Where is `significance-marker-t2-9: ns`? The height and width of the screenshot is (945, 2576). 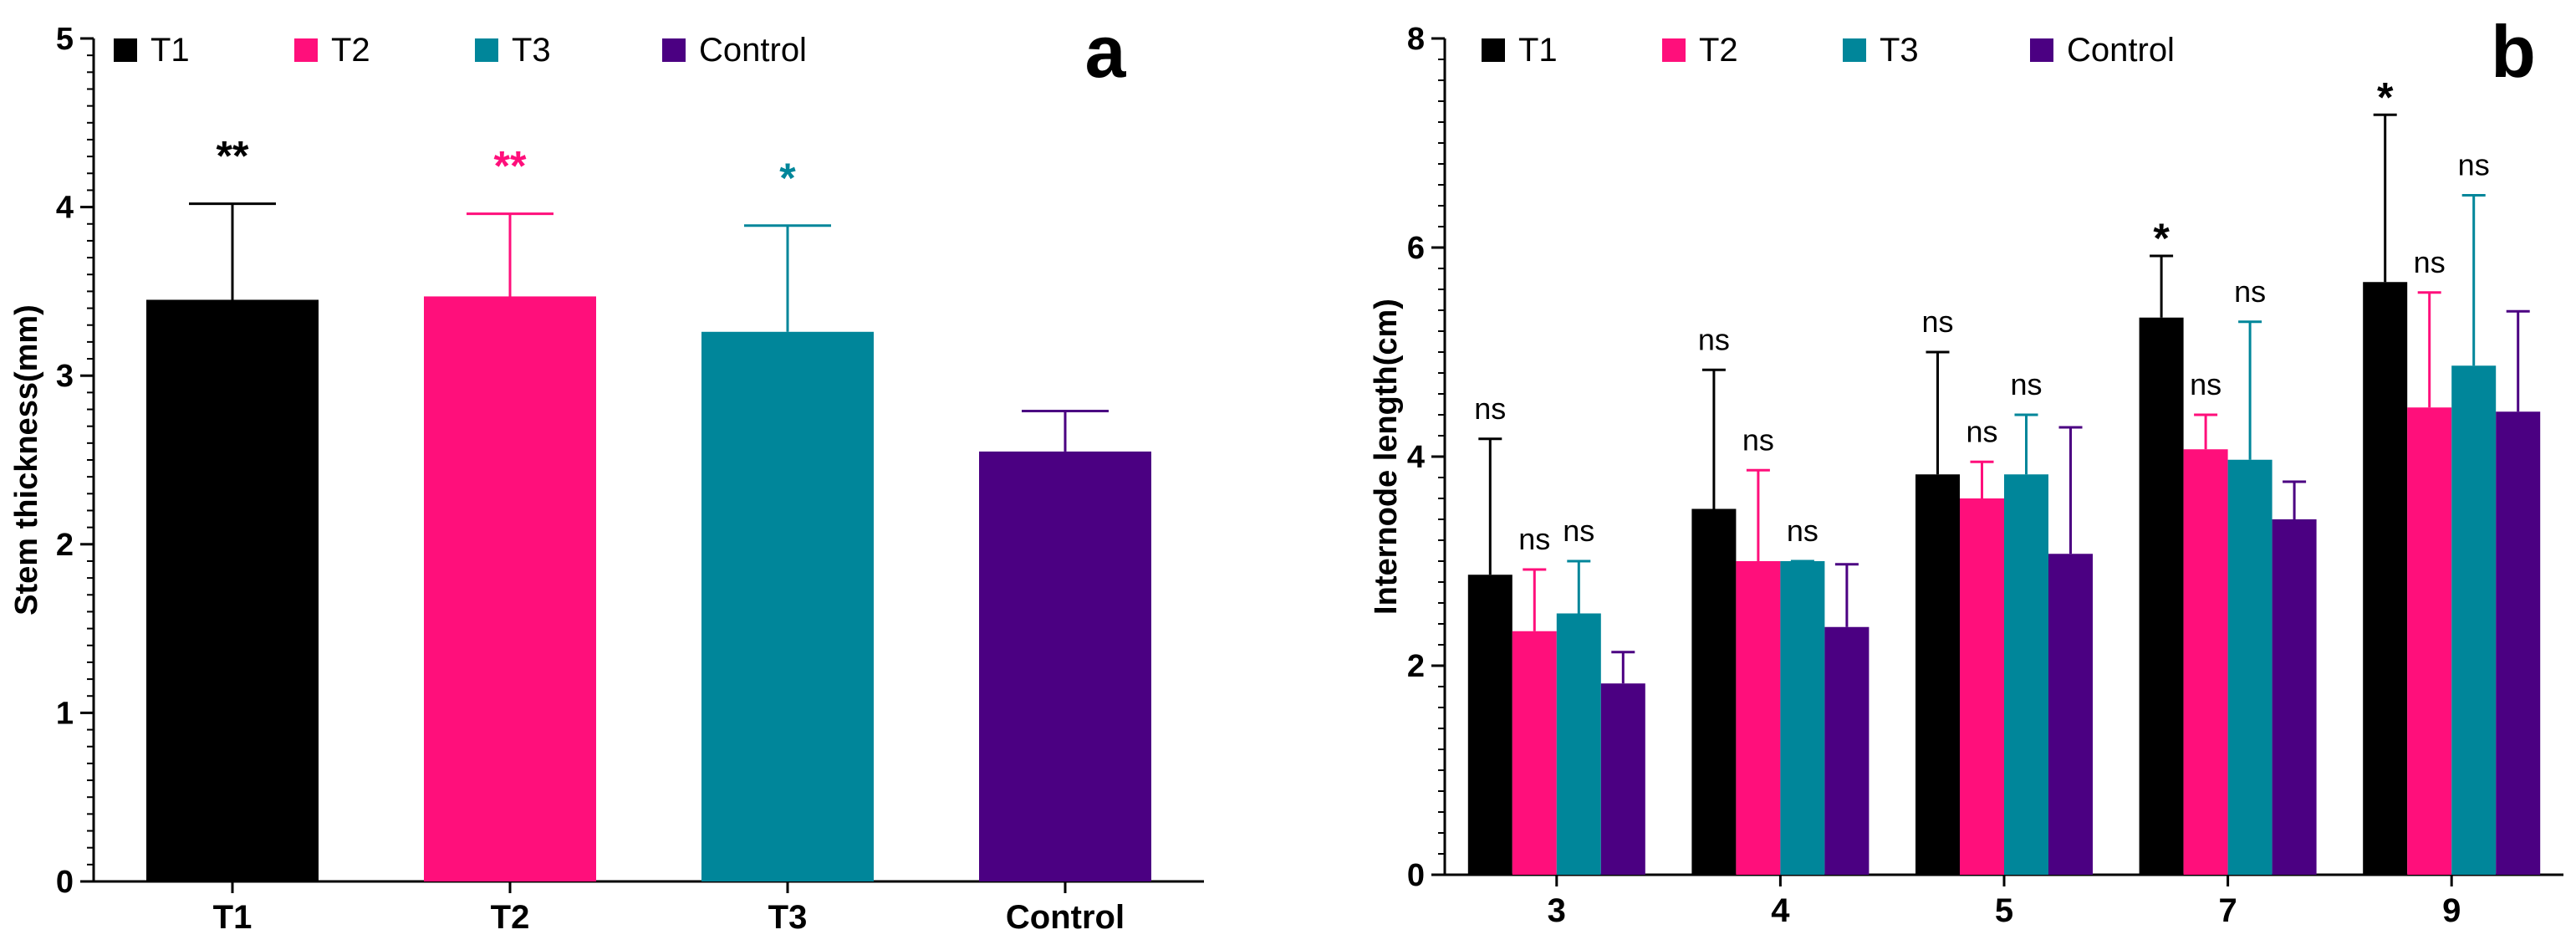 significance-marker-t2-9: ns is located at coordinates (2430, 262).